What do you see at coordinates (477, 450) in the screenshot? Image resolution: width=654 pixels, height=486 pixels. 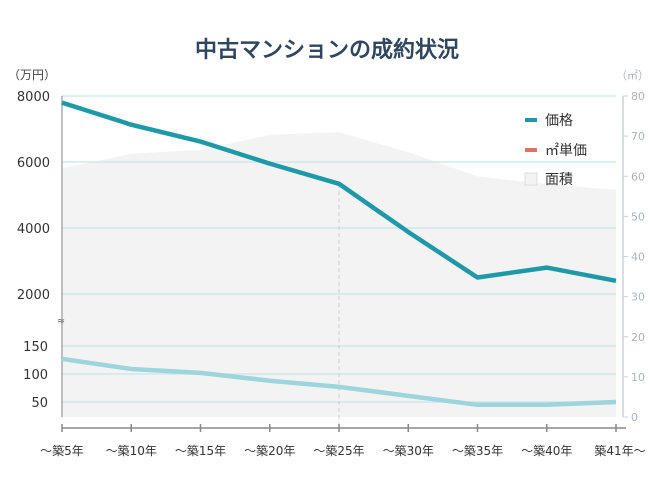 I see `x-tick-label: 〜築35年` at bounding box center [477, 450].